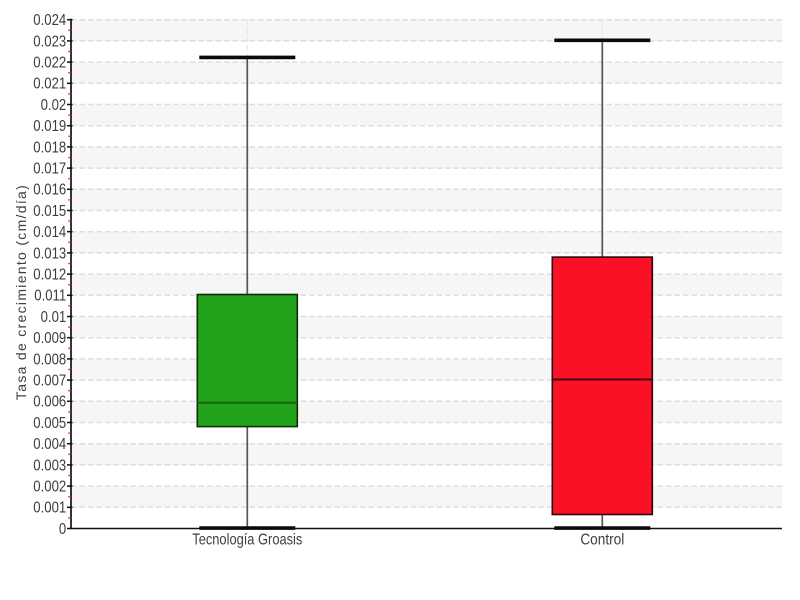 Image resolution: width=800 pixels, height=600 pixels. Describe the element at coordinates (247, 539) in the screenshot. I see `svg-text: Tecnología Groasis` at that location.